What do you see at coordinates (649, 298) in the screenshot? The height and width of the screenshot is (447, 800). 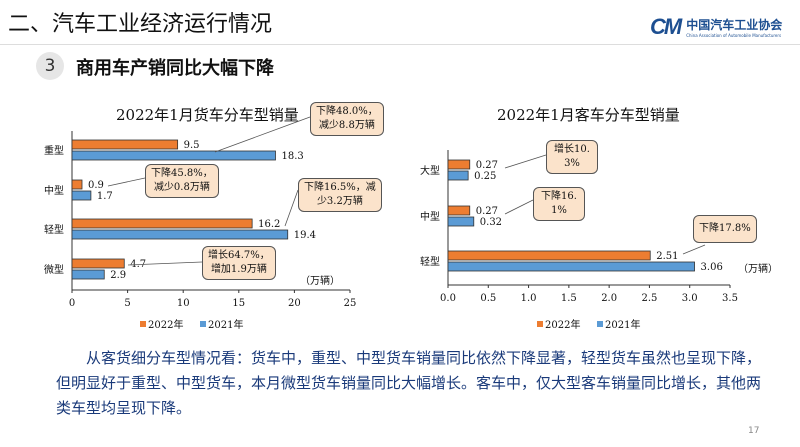 I see `x-tick-label: 2.5` at bounding box center [649, 298].